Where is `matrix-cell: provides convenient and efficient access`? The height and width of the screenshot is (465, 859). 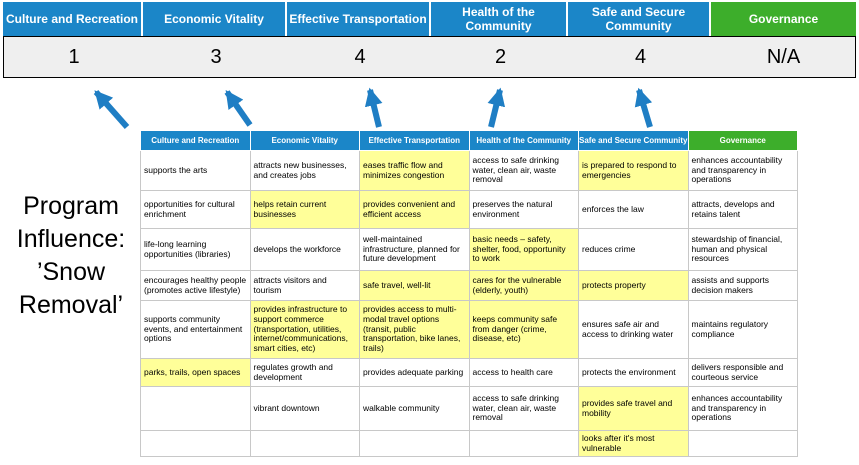 matrix-cell: provides convenient and efficient access is located at coordinates (414, 209).